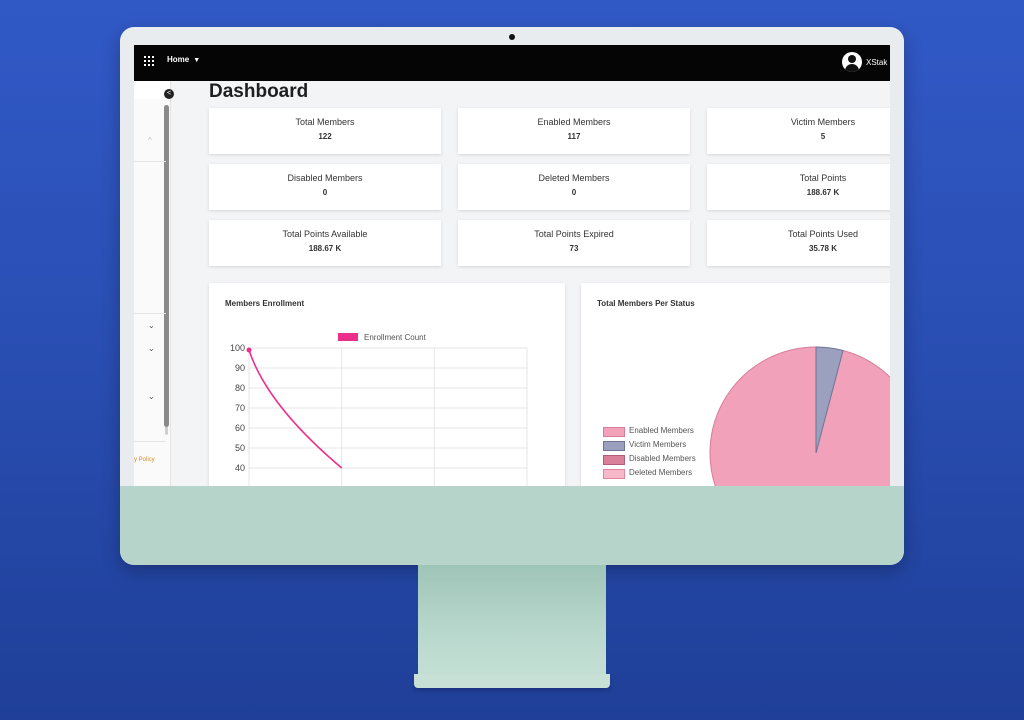  I want to click on y-tick-label: 70, so click(240, 408).